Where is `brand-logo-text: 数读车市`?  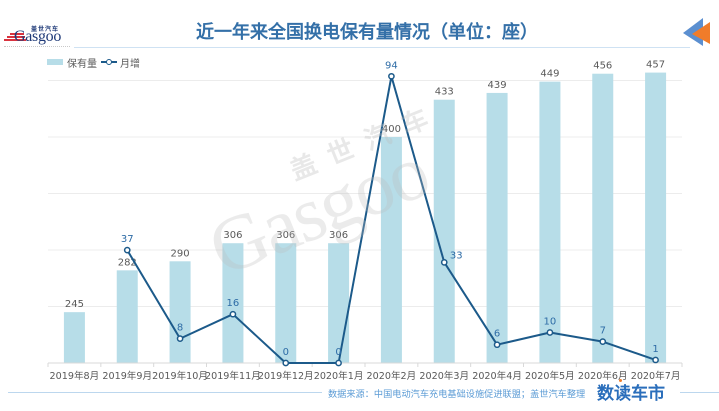 brand-logo-text: 数读车市 is located at coordinates (631, 394).